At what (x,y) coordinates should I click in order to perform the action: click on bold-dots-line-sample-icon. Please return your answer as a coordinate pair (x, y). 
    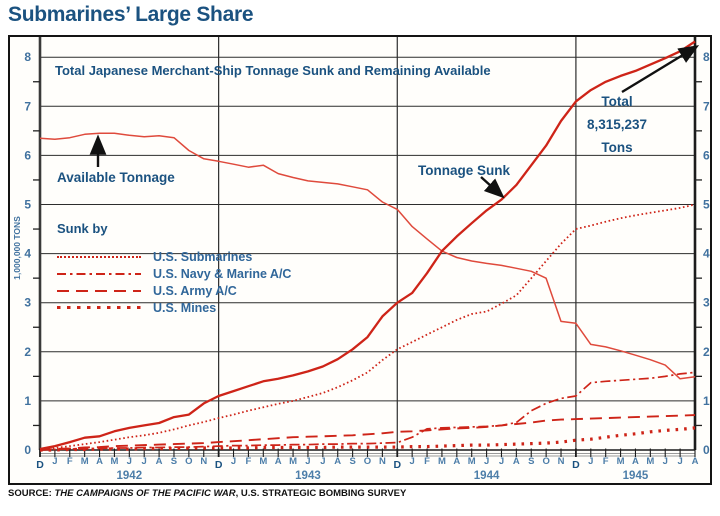
    Looking at the image, I should click on (99, 307).